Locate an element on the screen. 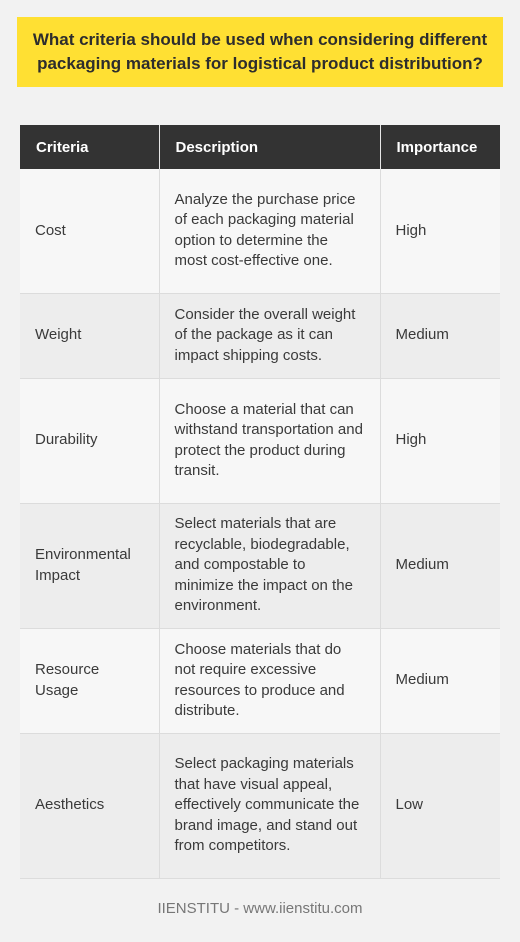 This screenshot has width=520, height=942. criteria-cell: Cost is located at coordinates (90, 231).